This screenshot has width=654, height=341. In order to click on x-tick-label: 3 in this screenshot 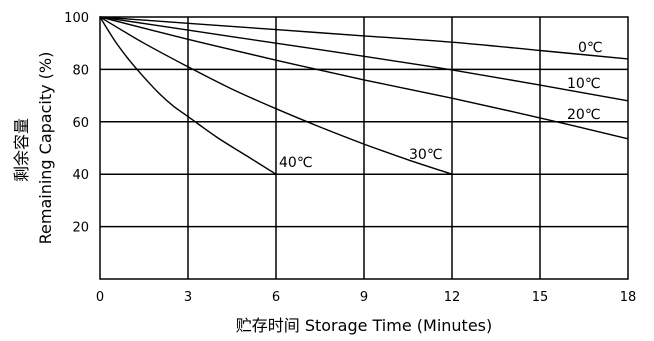, I will do `click(188, 297)`.